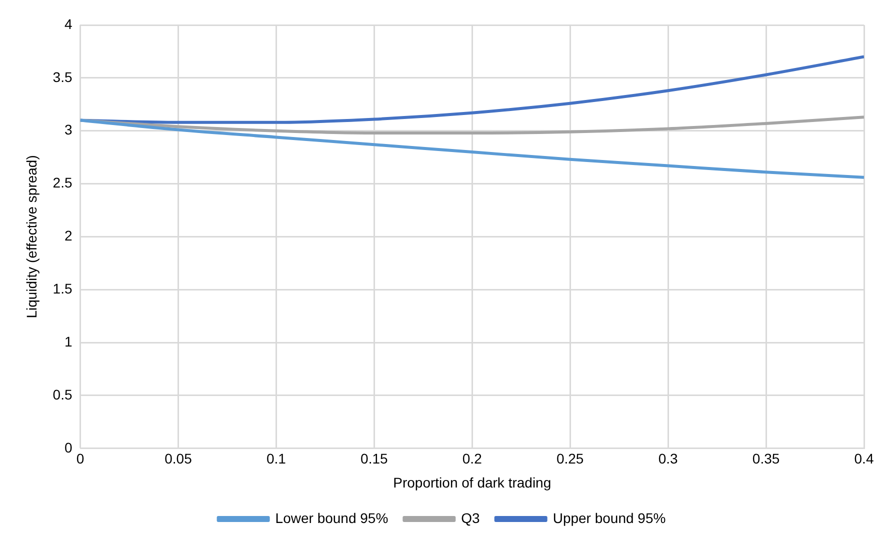 This screenshot has width=894, height=546. Describe the element at coordinates (62, 182) in the screenshot. I see `y-tick-label: 2.5` at that location.